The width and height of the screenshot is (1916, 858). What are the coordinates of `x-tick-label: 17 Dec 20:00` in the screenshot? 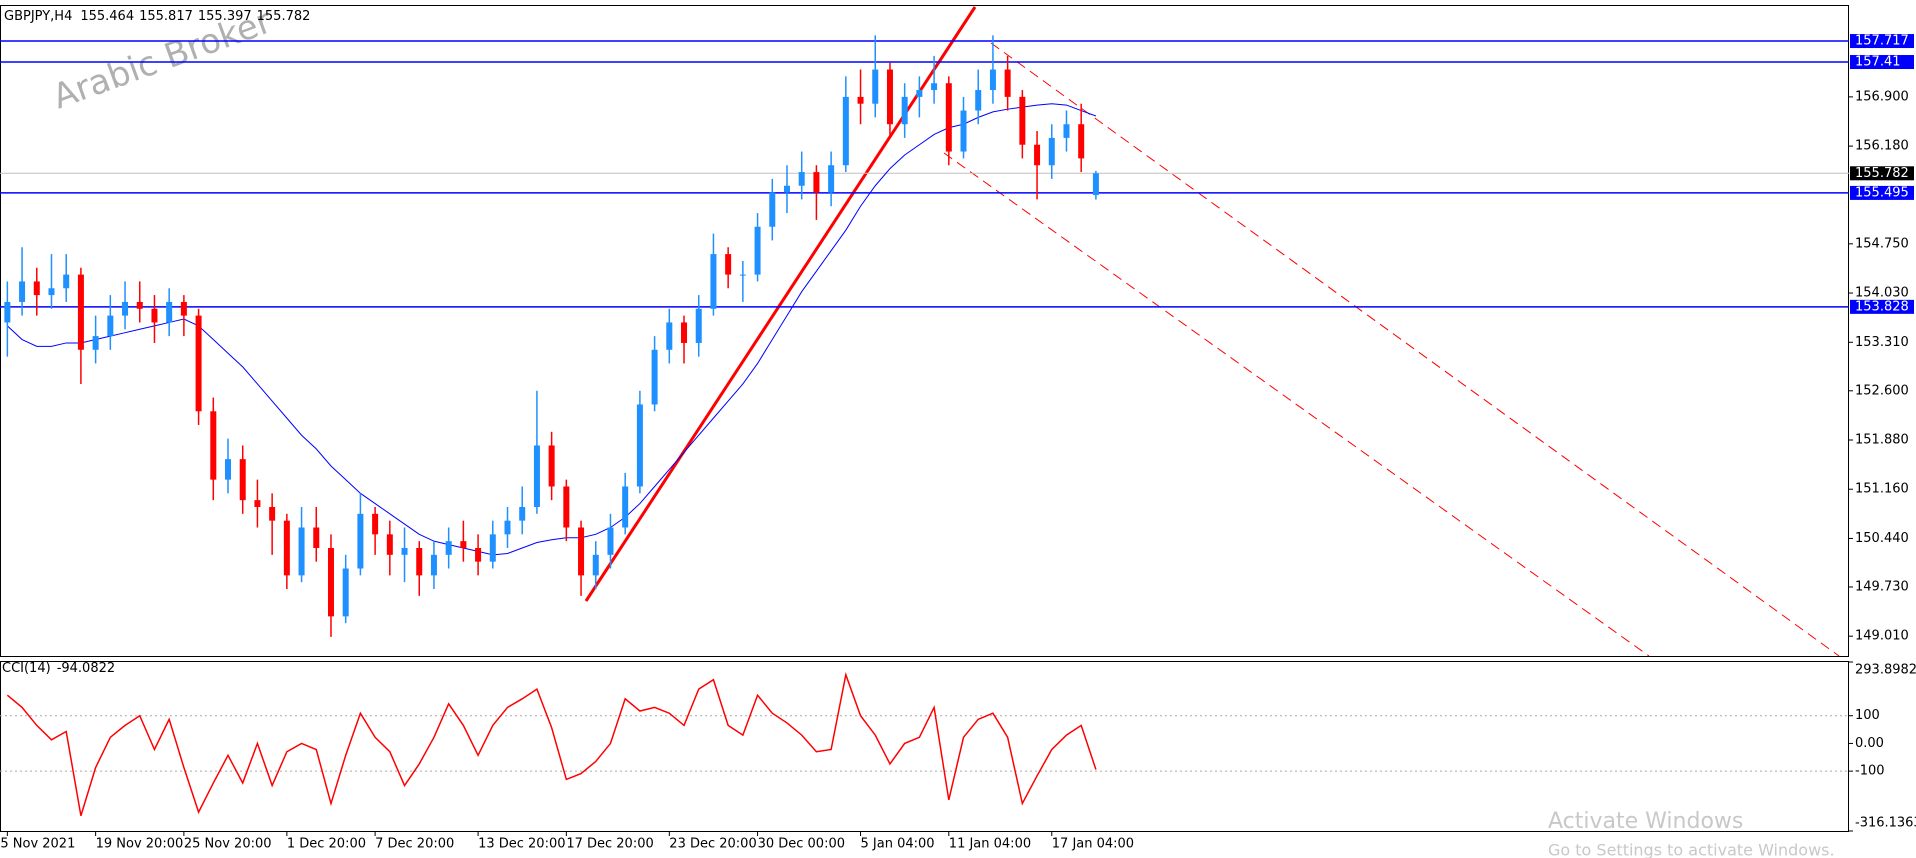 It's located at (609, 844).